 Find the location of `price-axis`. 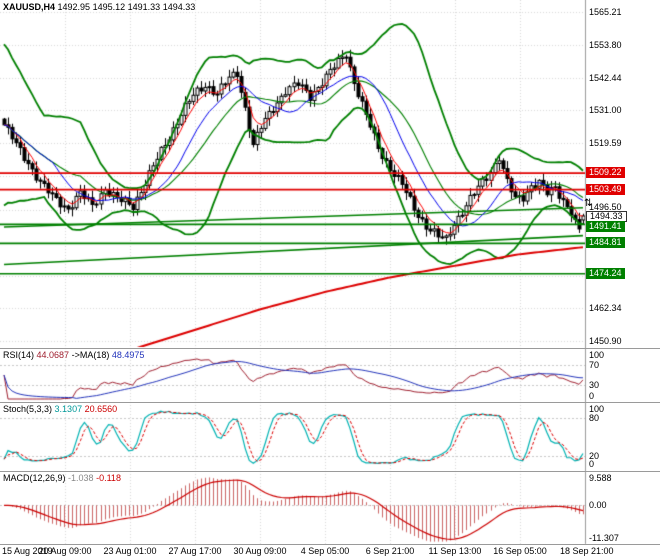

price-axis is located at coordinates (623, 272).